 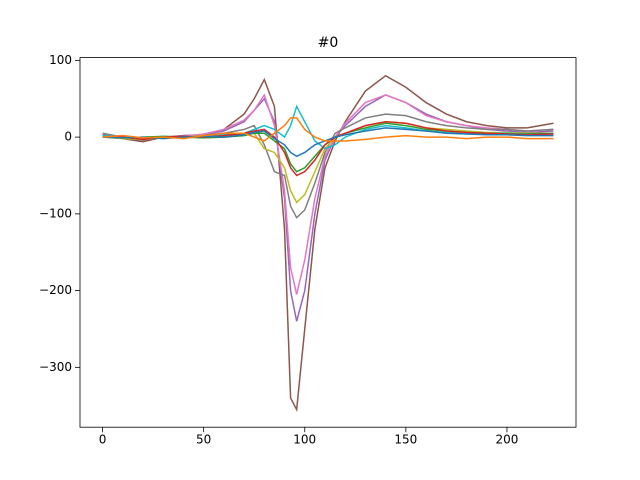 What do you see at coordinates (55, 290) in the screenshot?
I see `y-tick-label: −200` at bounding box center [55, 290].